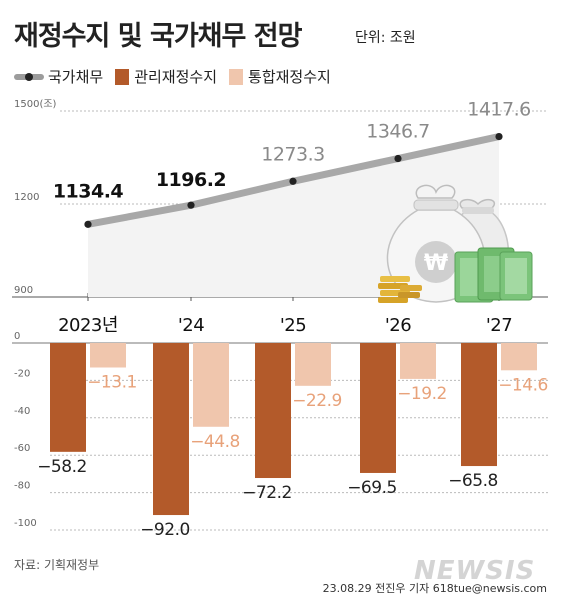  I want to click on legend-swatch-managed, so click(122, 76).